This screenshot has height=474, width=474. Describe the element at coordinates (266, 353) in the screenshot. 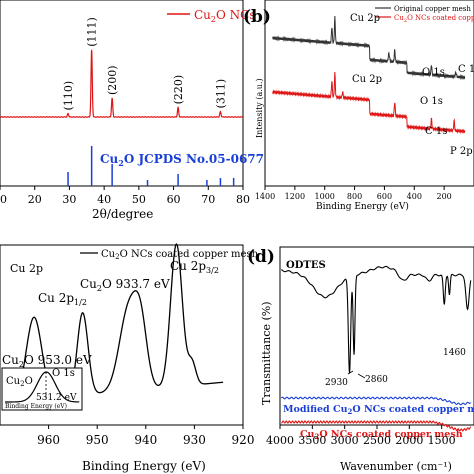

I see `panel-d-ylabel: Transmittance (%)` at that location.